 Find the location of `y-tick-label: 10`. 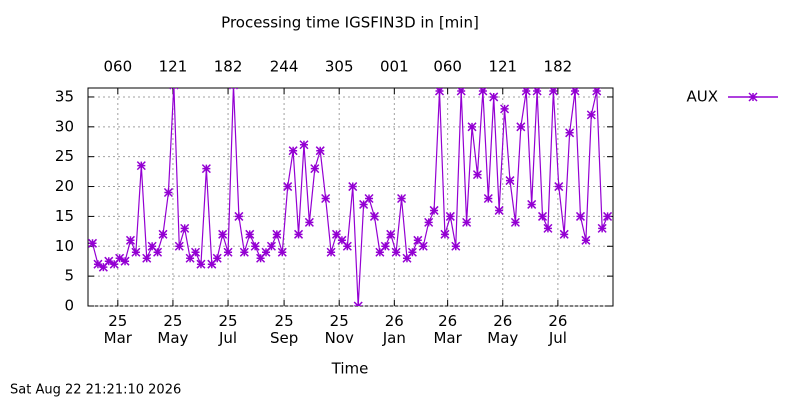

y-tick-label: 10 is located at coordinates (64, 246).